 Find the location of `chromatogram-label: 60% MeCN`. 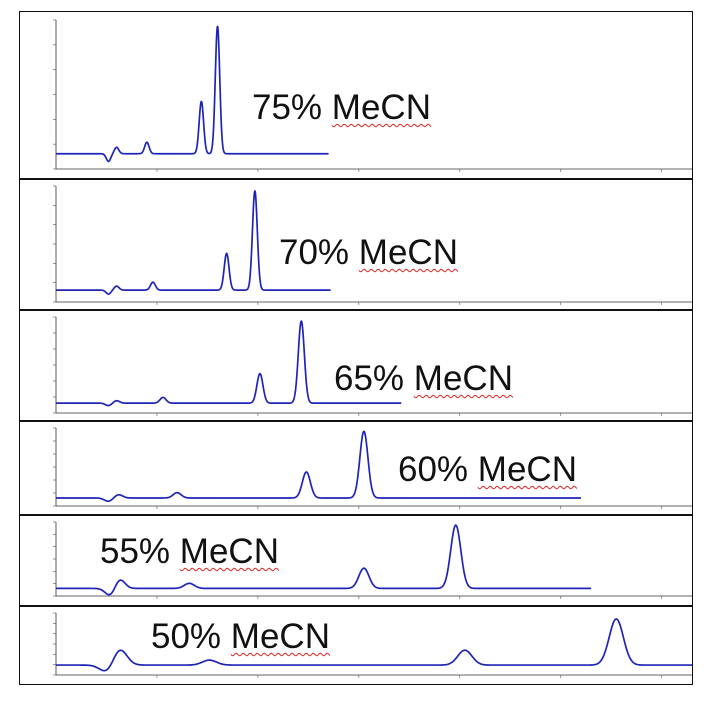

chromatogram-label: 60% MeCN is located at coordinates (487, 469).